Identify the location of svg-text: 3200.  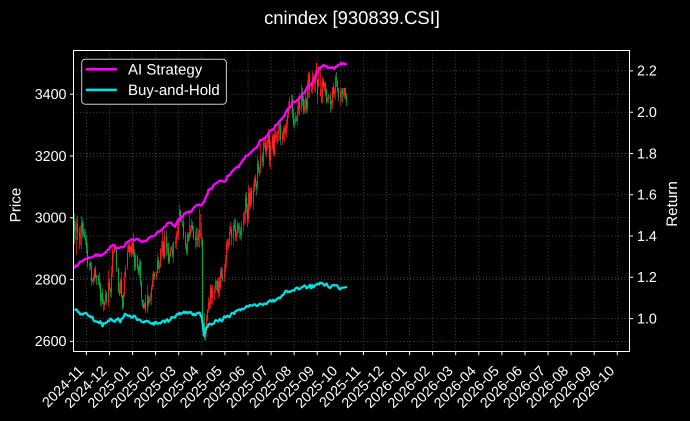
(51, 157).